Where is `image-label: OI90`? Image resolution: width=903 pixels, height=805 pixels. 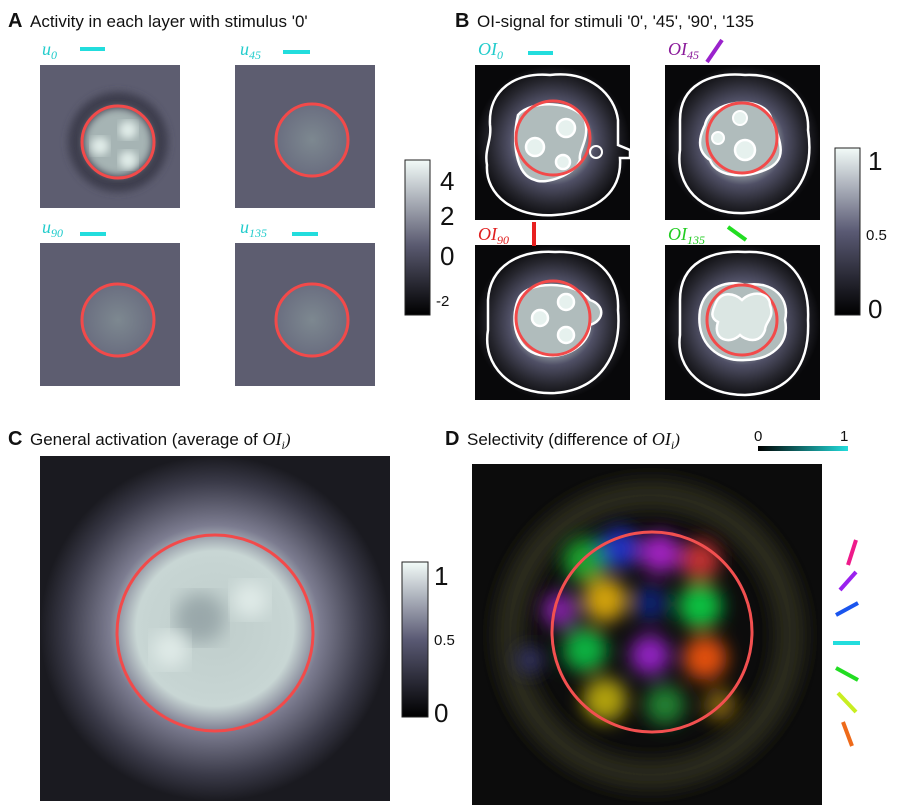 image-label: OI90 is located at coordinates (493, 235).